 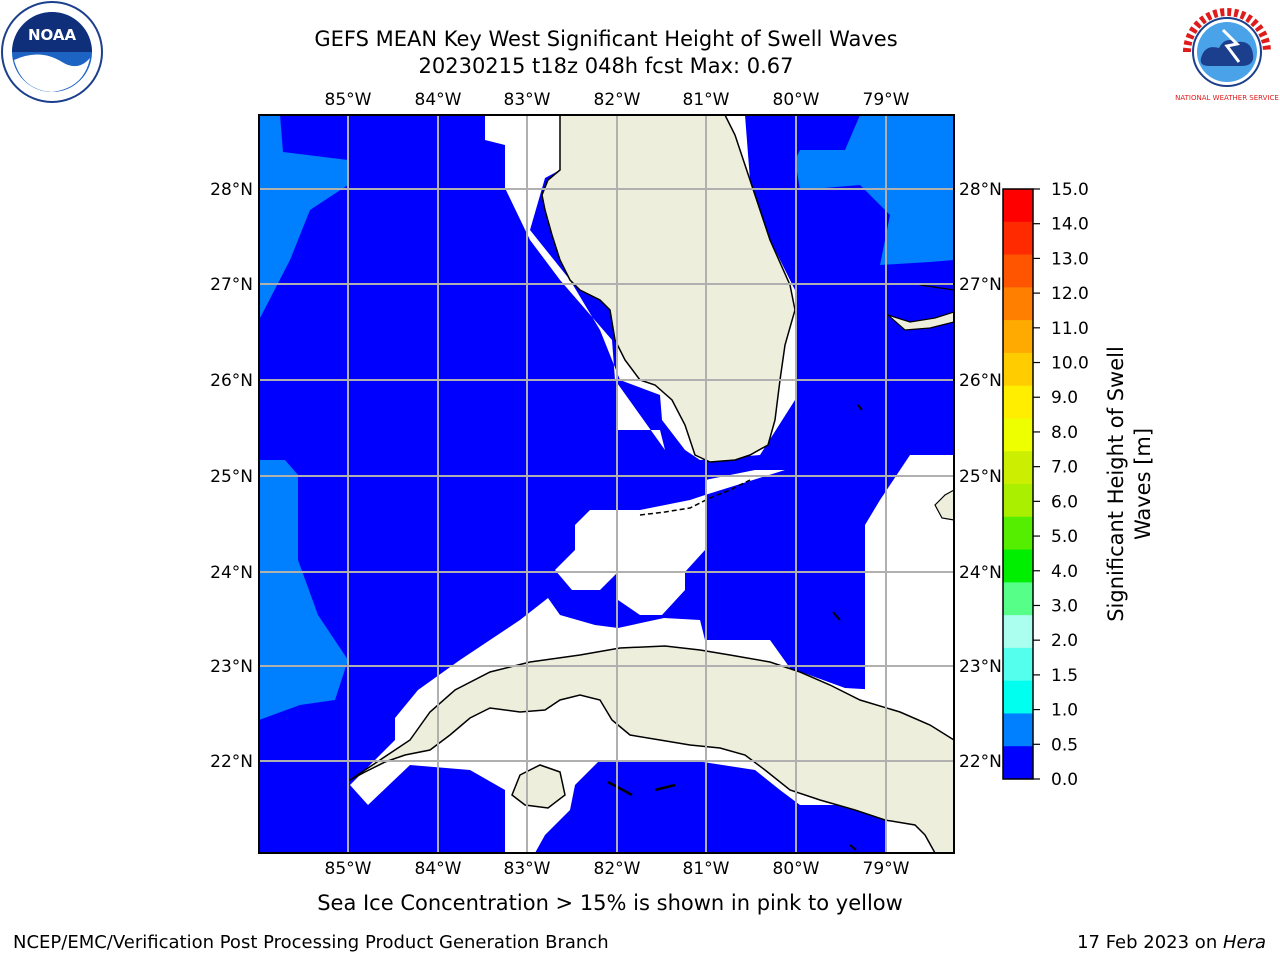 What do you see at coordinates (886, 100) in the screenshot?
I see `lon-label-top: 79°W` at bounding box center [886, 100].